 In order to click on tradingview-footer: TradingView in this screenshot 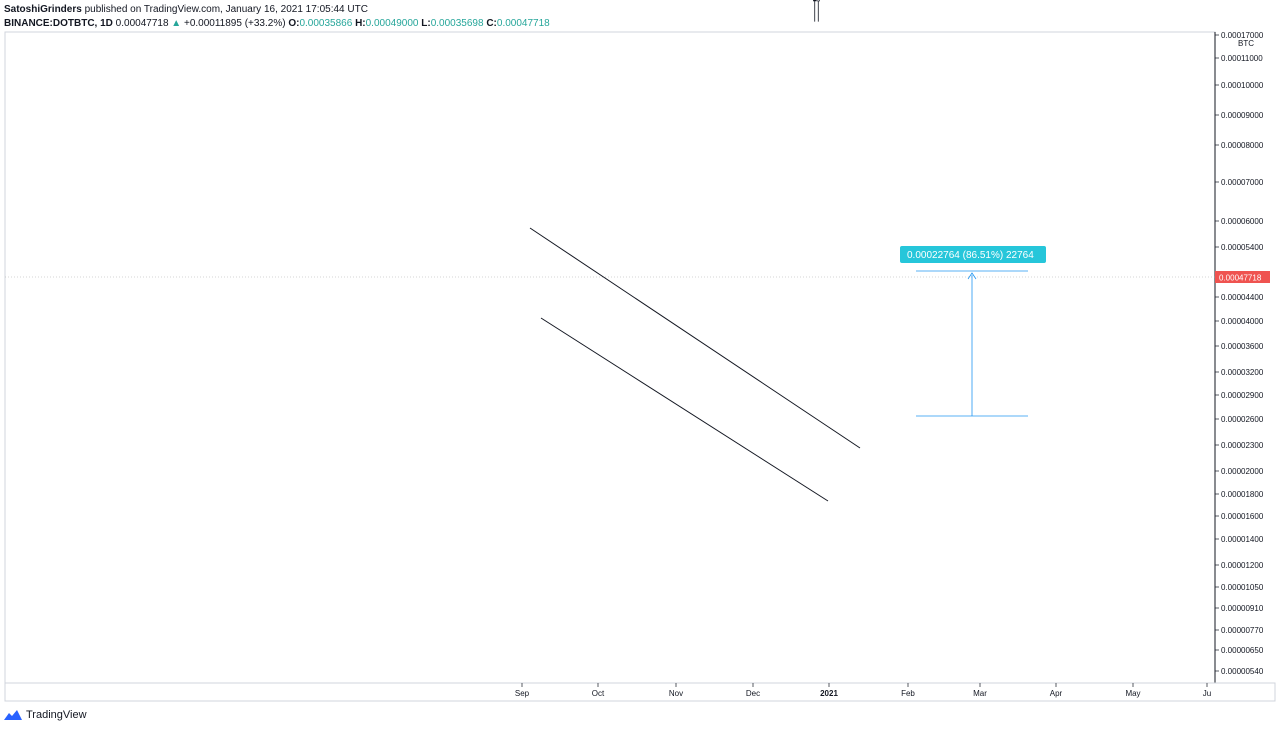, I will do `click(45, 715)`.